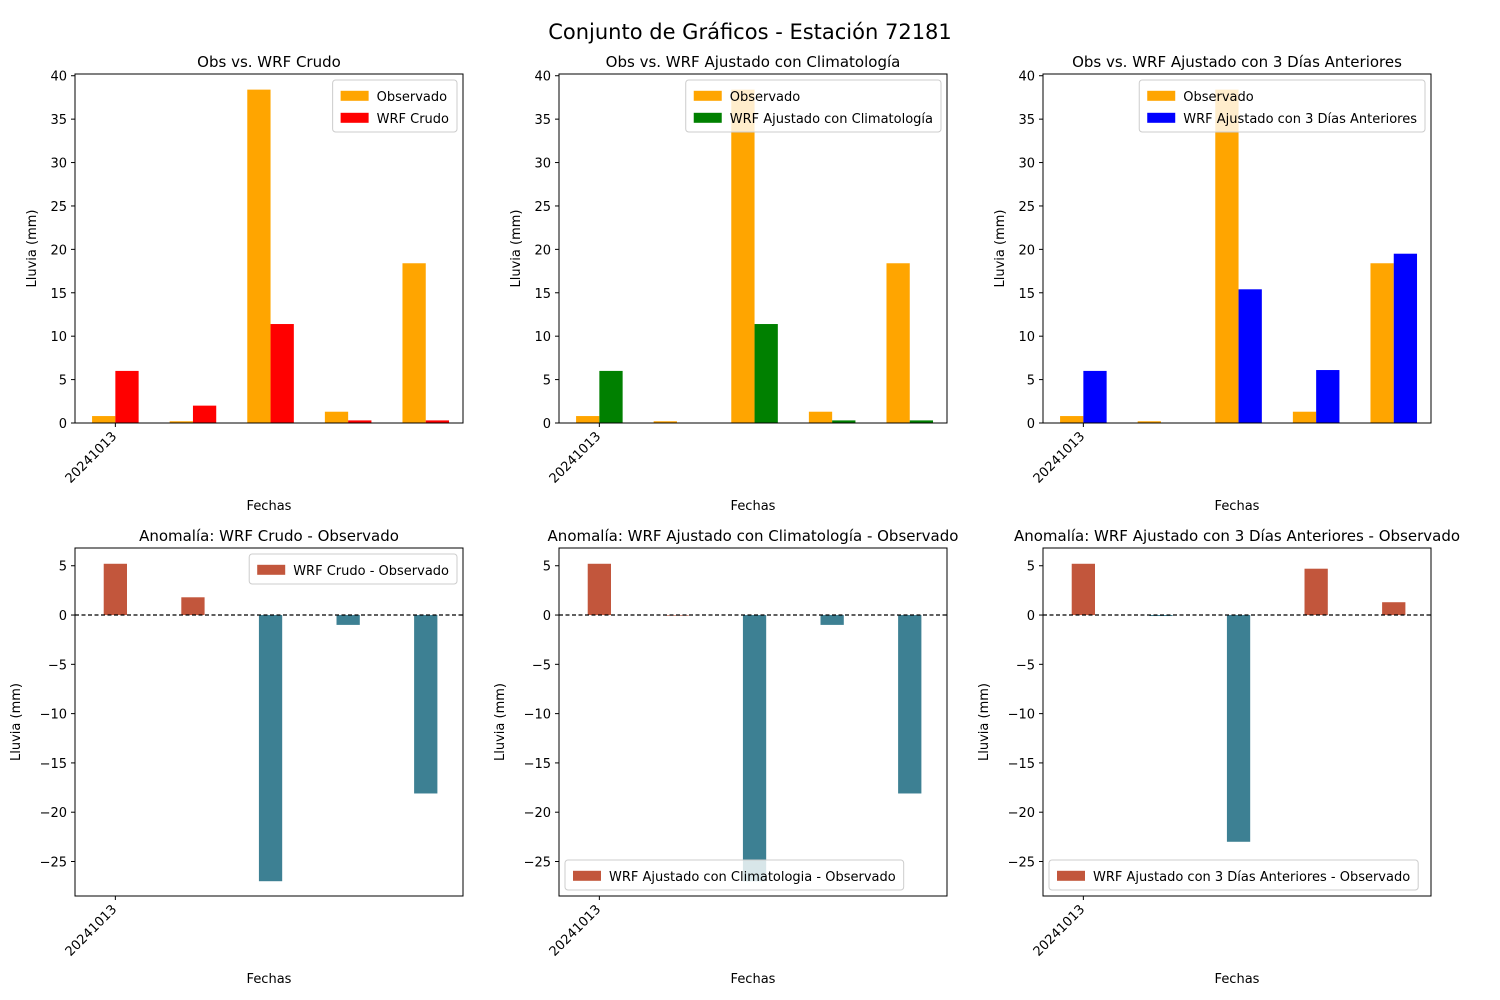  Describe the element at coordinates (269, 536) in the screenshot. I see `chart-title: Anomalía: WRF Crudo - Observado` at that location.